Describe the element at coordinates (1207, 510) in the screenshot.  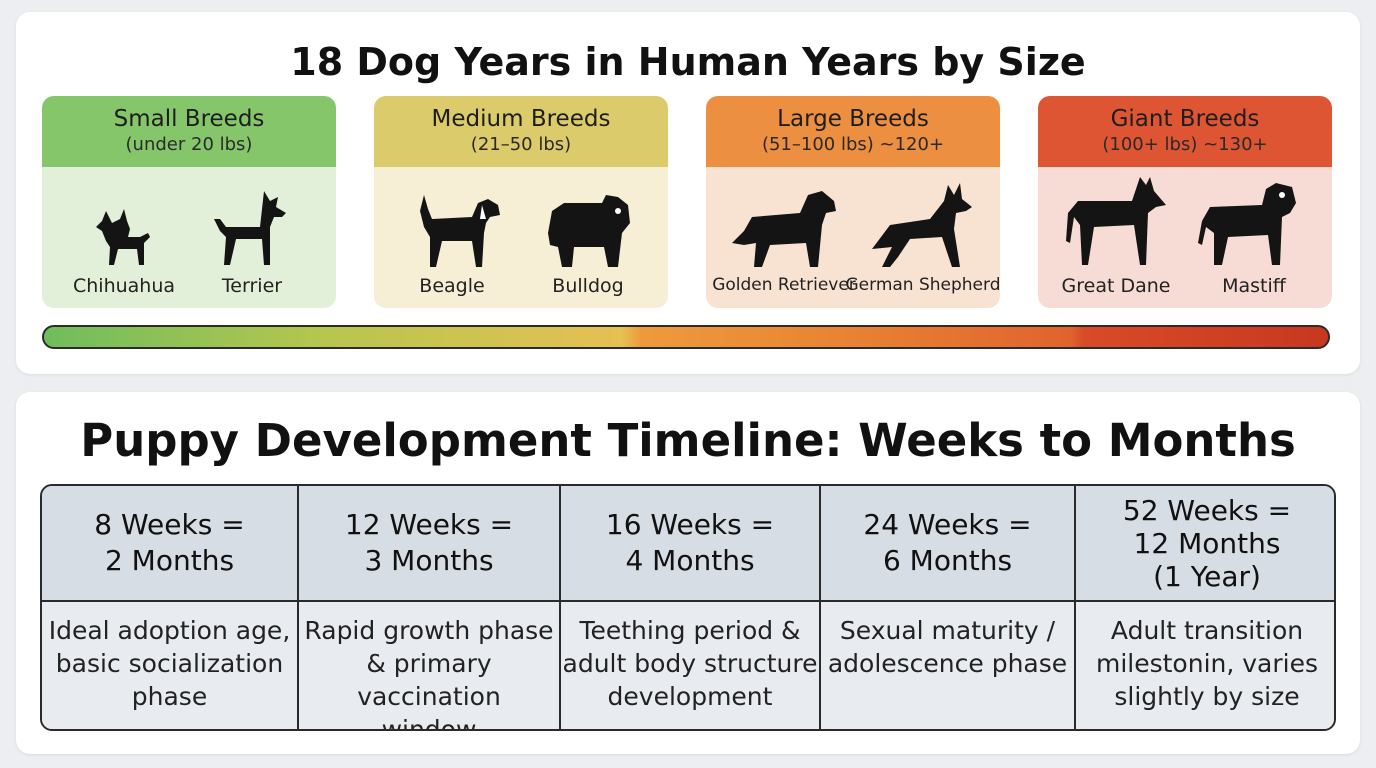
I see `weeks-value: 52 Weeks =` at that location.